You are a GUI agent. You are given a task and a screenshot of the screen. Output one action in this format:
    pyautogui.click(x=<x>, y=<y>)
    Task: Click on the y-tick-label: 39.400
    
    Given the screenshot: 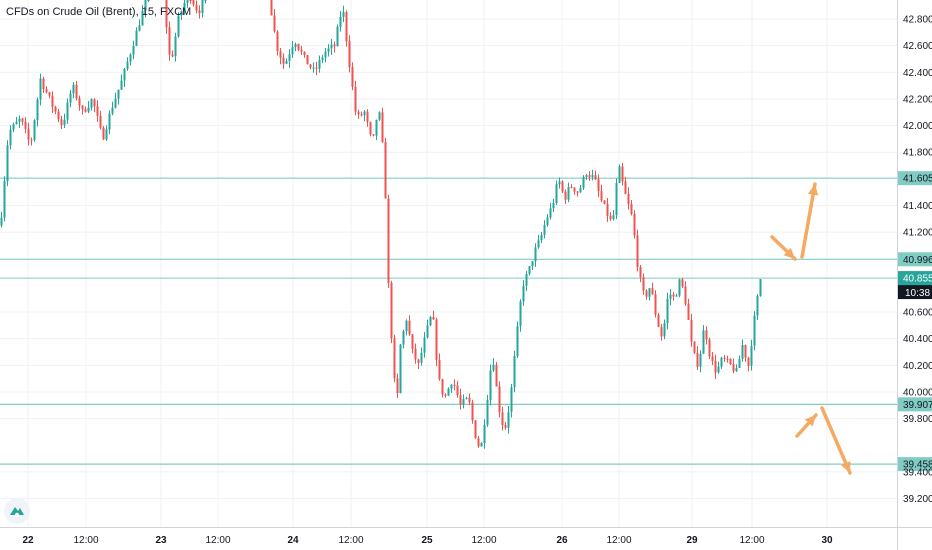 What is the action you would take?
    pyautogui.click(x=917, y=472)
    